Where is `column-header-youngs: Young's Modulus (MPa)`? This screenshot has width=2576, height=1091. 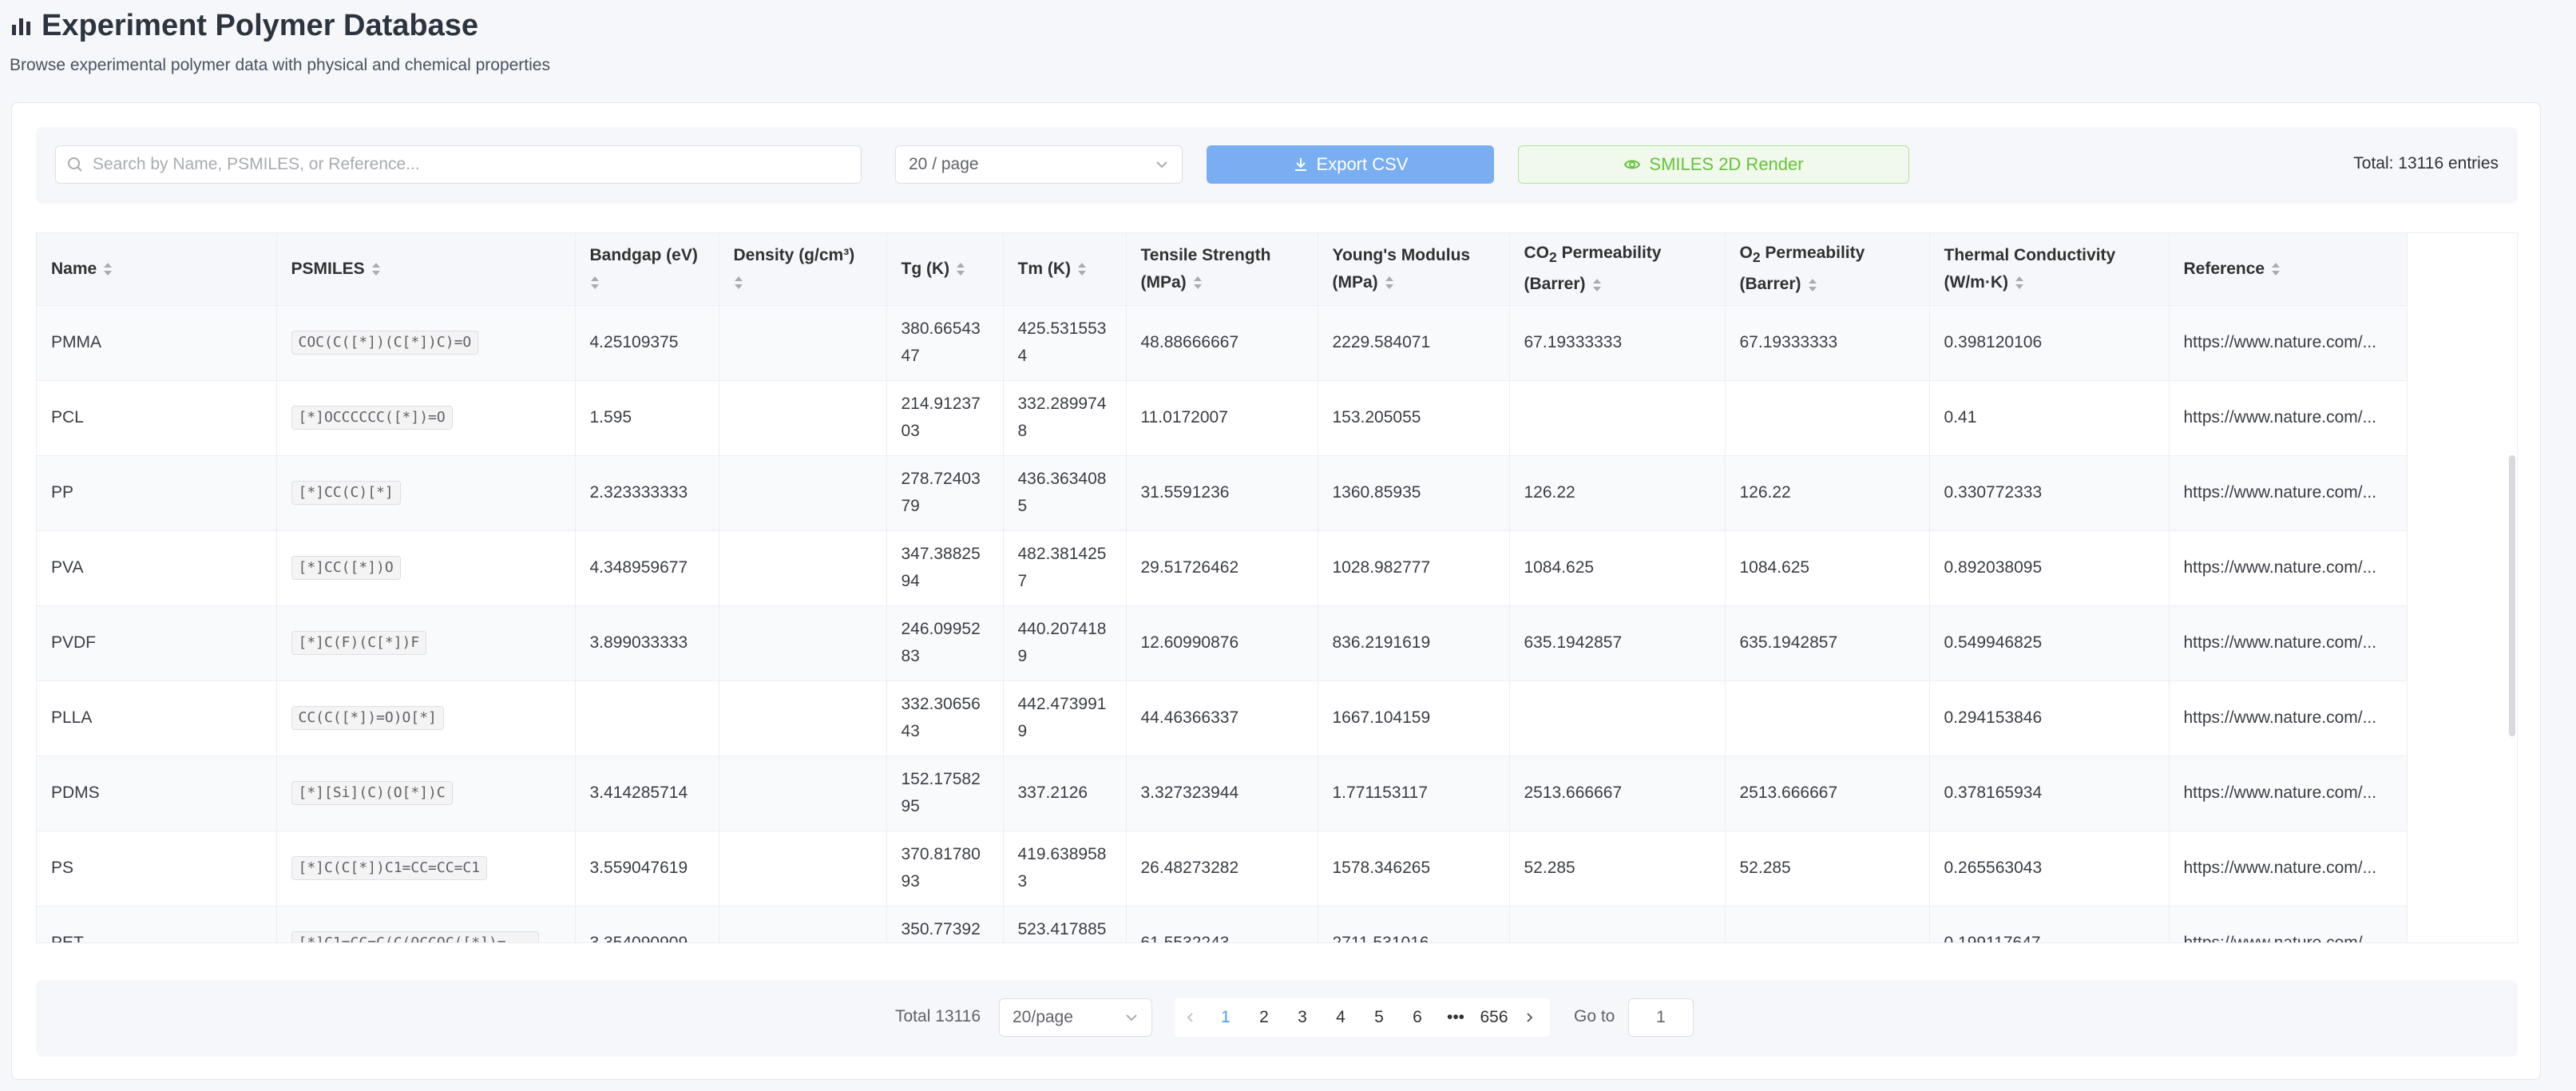 column-header-youngs: Young's Modulus (MPa) is located at coordinates (1414, 269).